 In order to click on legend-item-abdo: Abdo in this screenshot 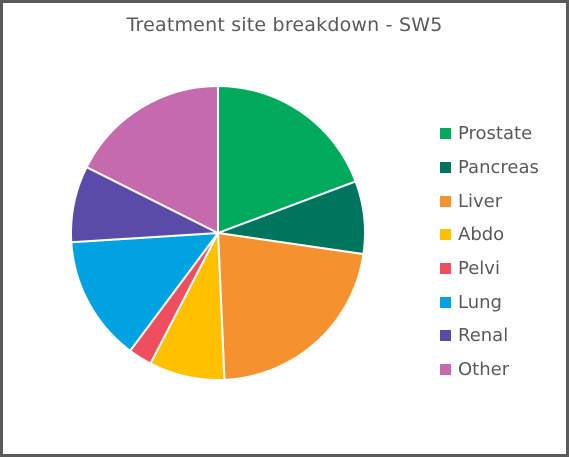, I will do `click(489, 235)`.